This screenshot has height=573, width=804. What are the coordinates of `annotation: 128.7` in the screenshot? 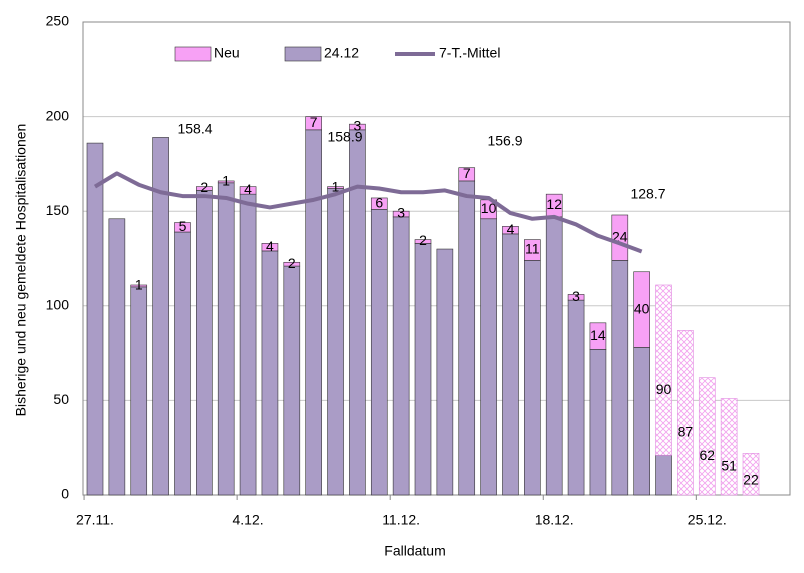 It's located at (647, 194).